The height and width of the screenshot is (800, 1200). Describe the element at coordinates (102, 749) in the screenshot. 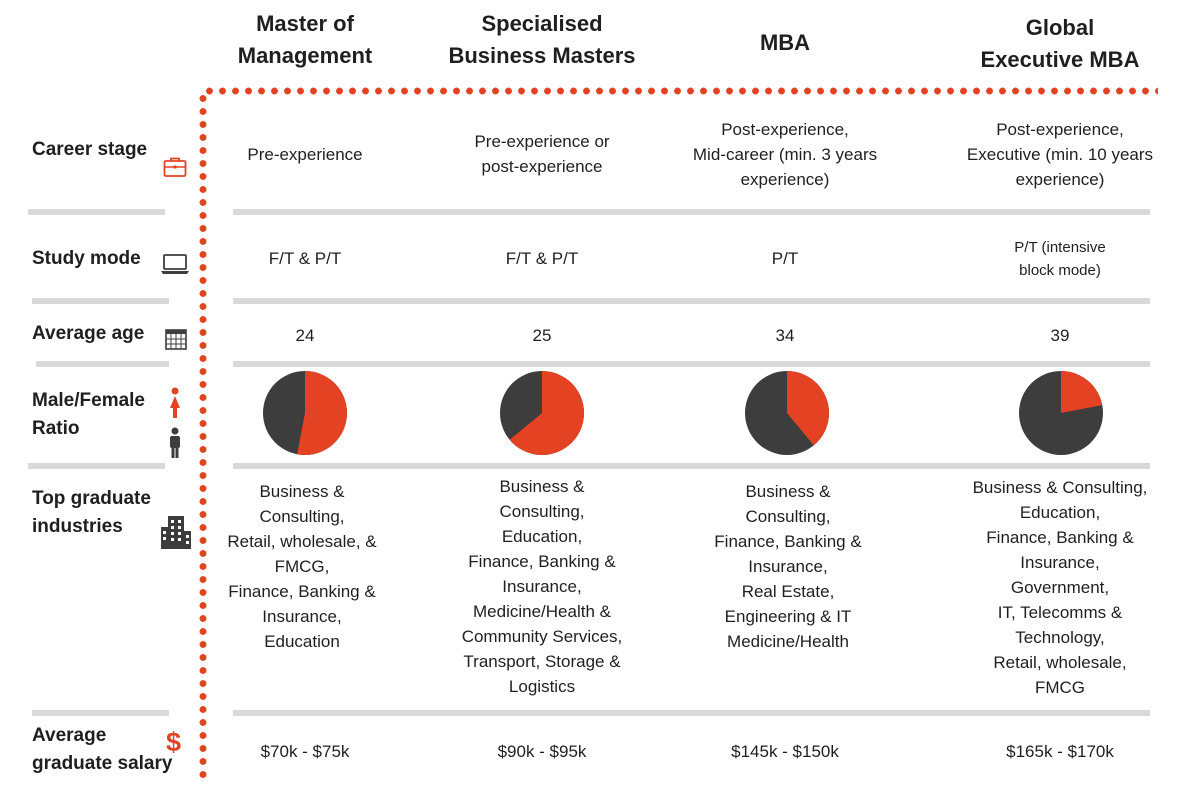

I see `row-label-salary: Average graduate salary` at that location.